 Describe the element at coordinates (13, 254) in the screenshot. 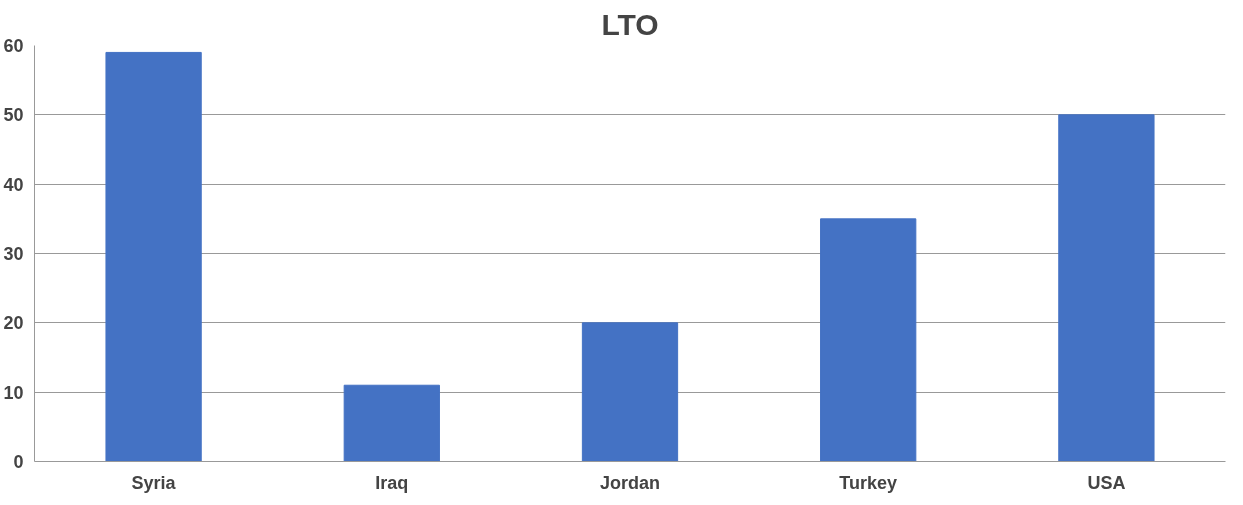

I see `y-tick-label: 30` at that location.